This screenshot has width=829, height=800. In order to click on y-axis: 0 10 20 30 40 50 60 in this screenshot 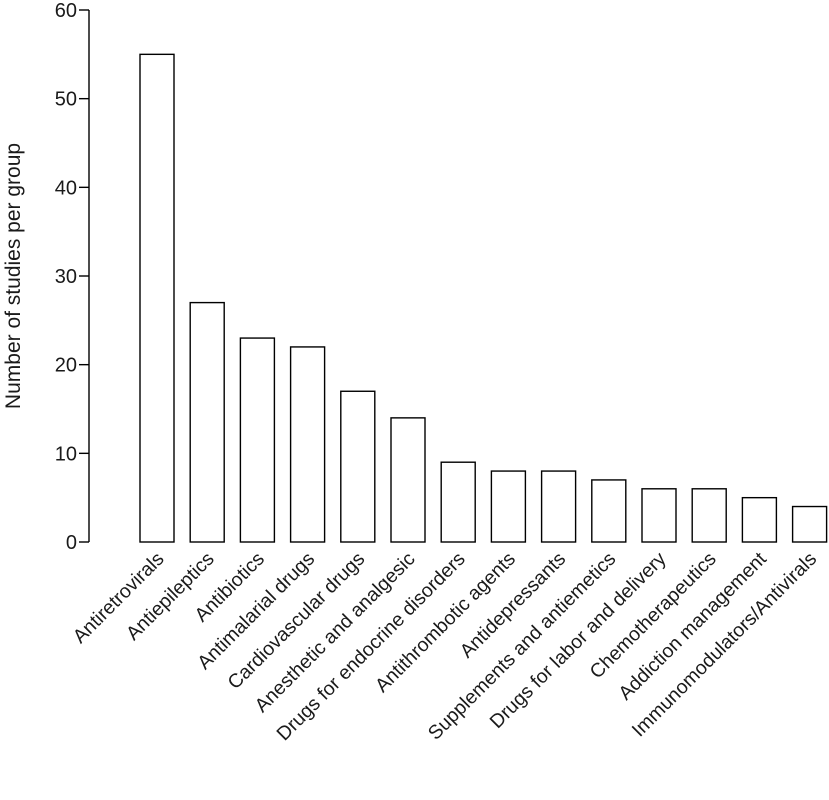, I will do `click(72, 277)`.